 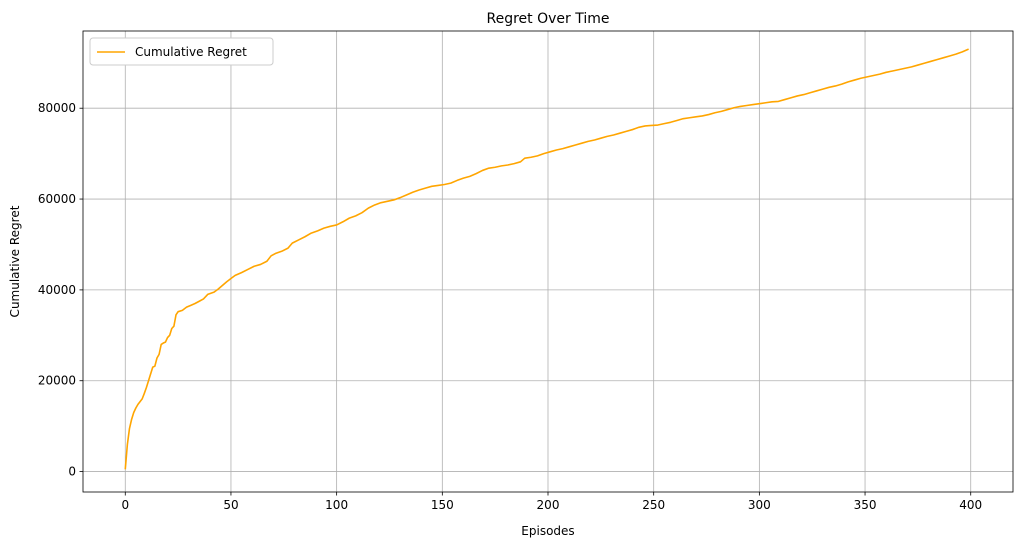 I want to click on x-tick-label: 200, so click(x=548, y=505).